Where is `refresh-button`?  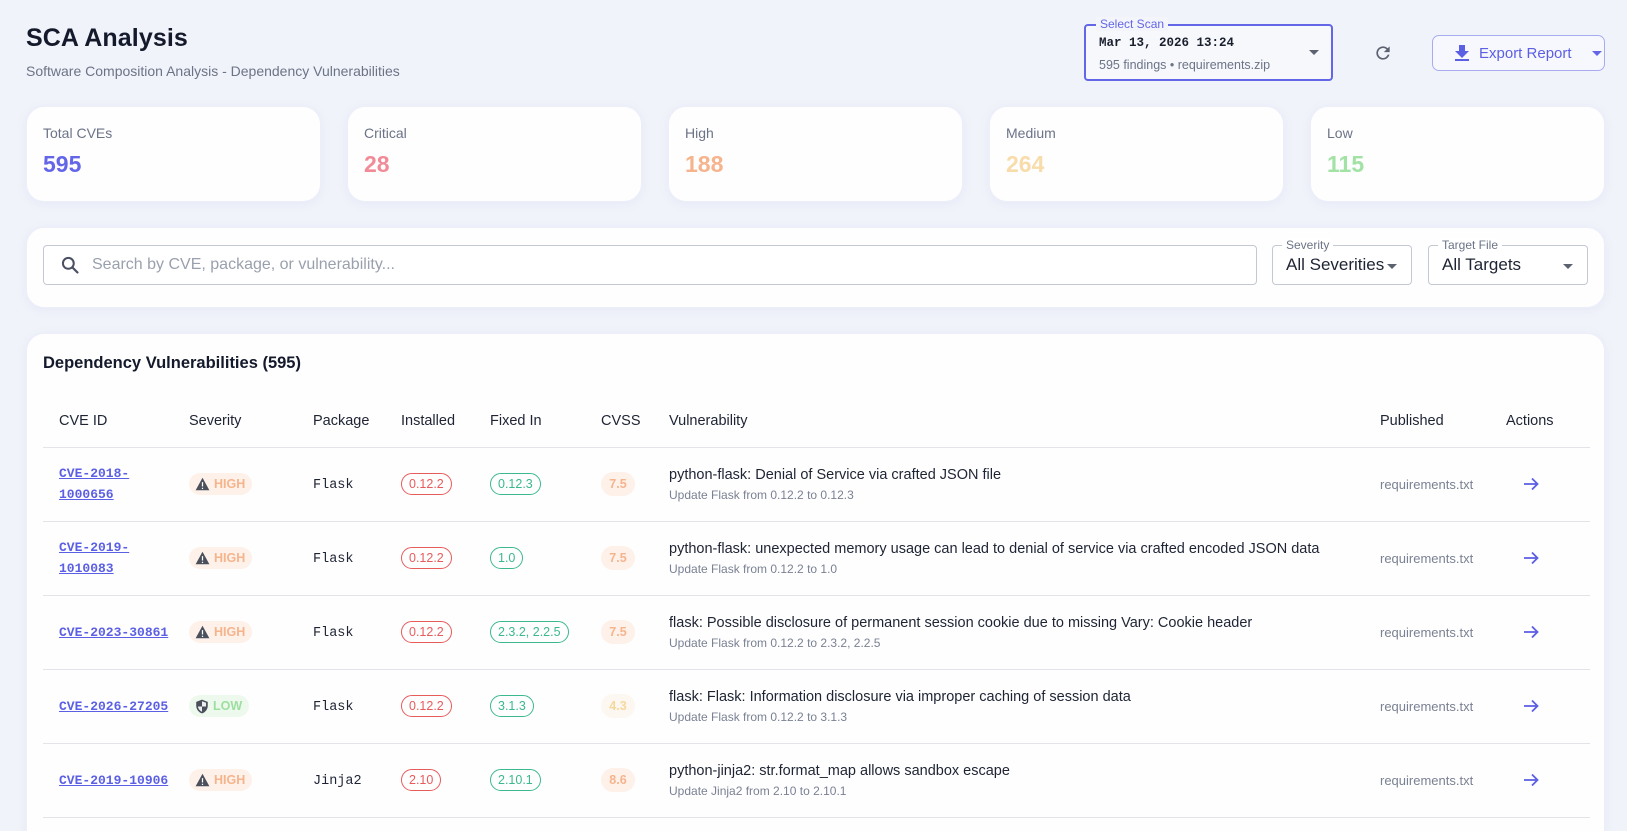 refresh-button is located at coordinates (1383, 53).